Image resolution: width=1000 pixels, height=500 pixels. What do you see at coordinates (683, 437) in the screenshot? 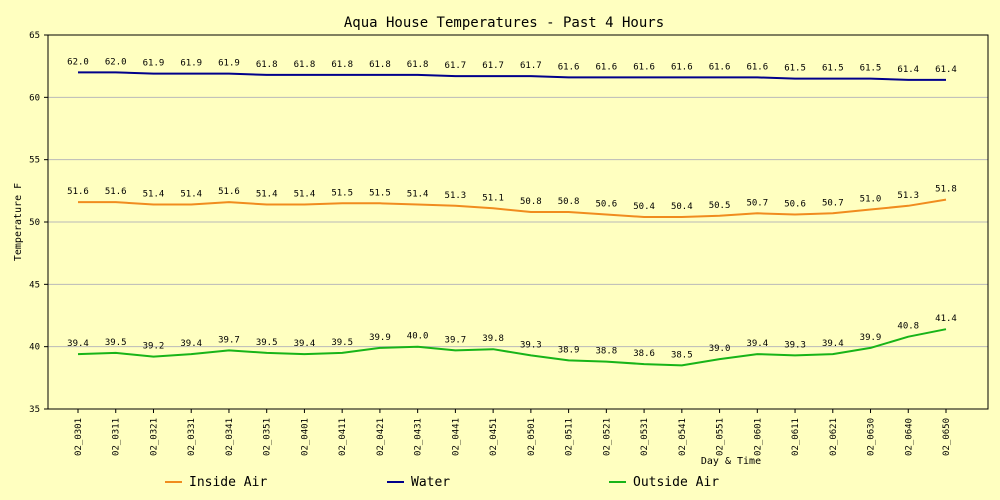
I see `x-tick-label: 02_0541` at bounding box center [683, 437].